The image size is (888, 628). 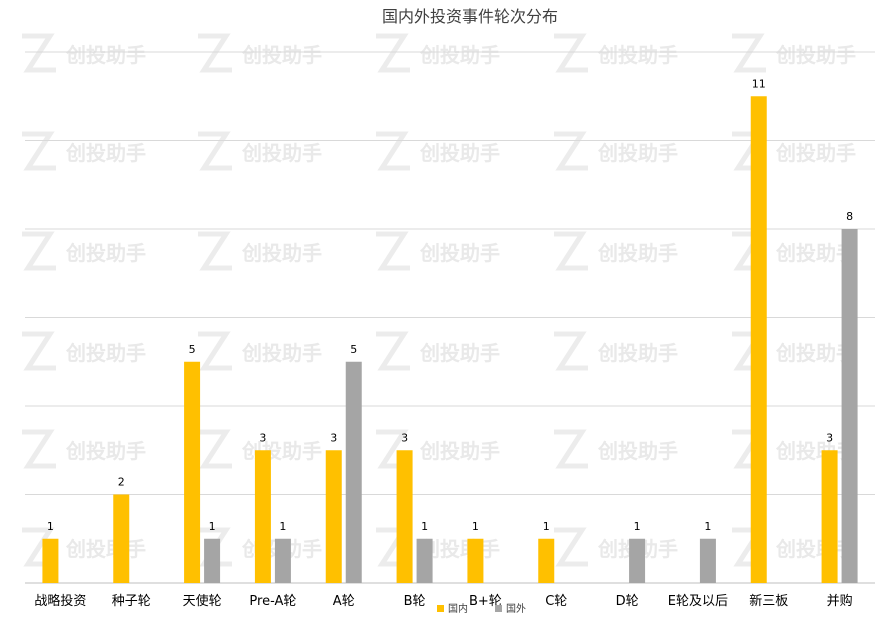 What do you see at coordinates (556, 601) in the screenshot?
I see `x-tick-label: C轮` at bounding box center [556, 601].